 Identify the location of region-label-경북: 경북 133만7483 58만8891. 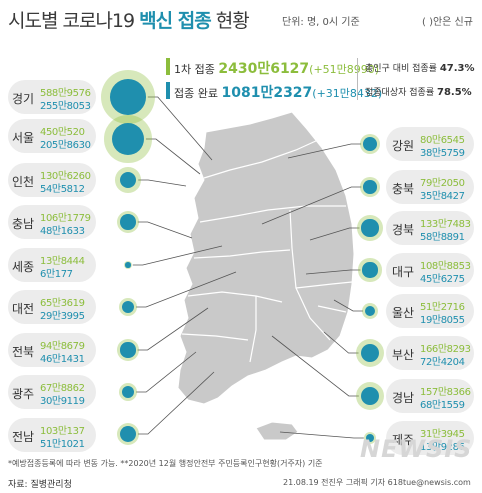
(430, 228).